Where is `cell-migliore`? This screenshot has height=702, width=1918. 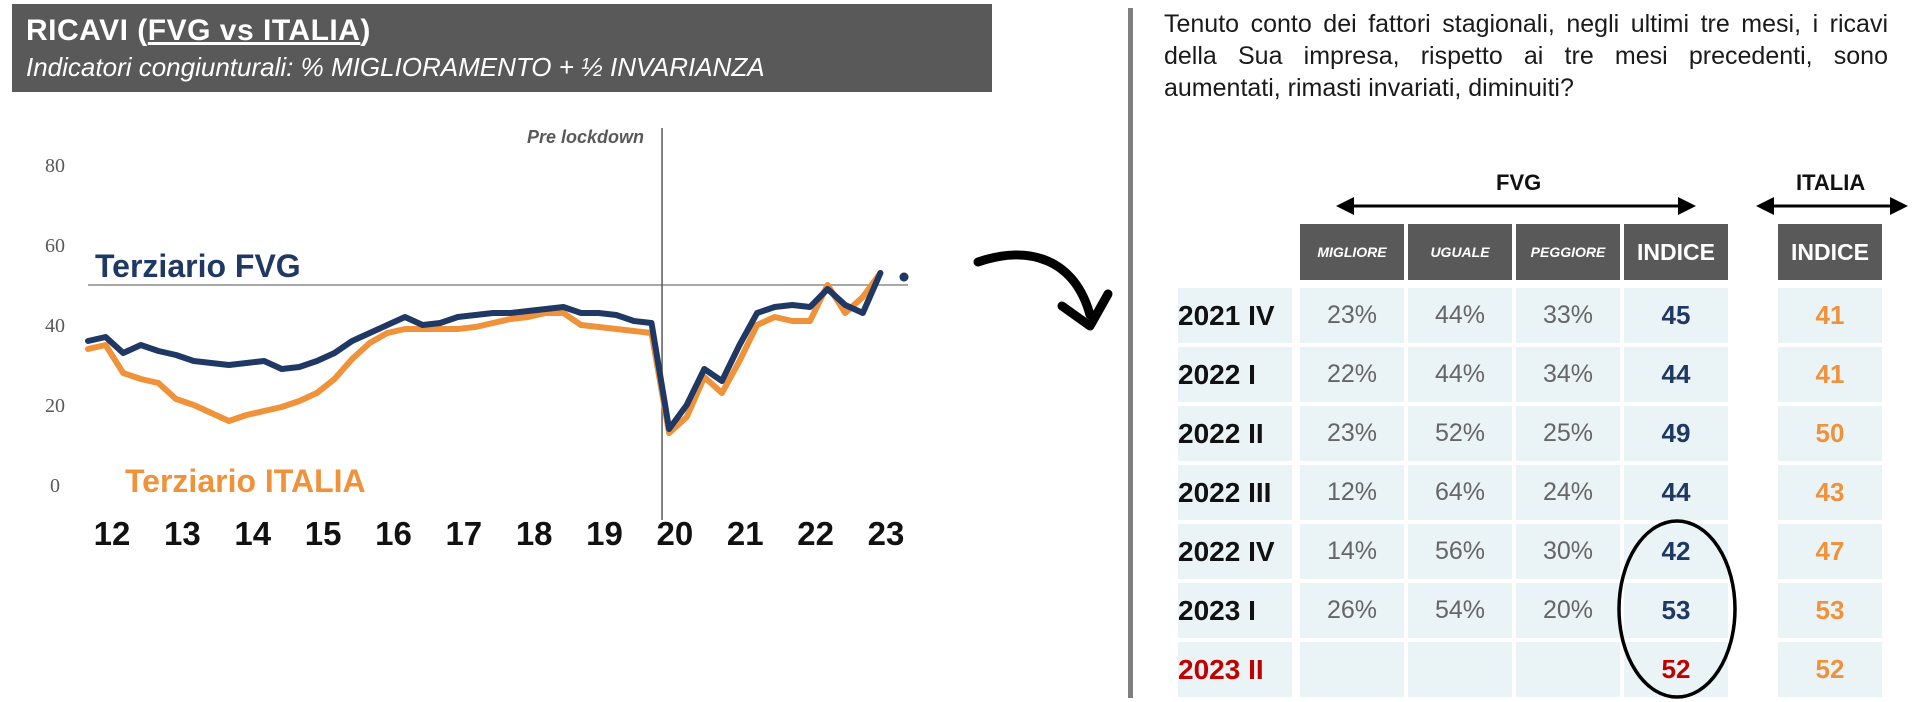 cell-migliore is located at coordinates (1352, 669).